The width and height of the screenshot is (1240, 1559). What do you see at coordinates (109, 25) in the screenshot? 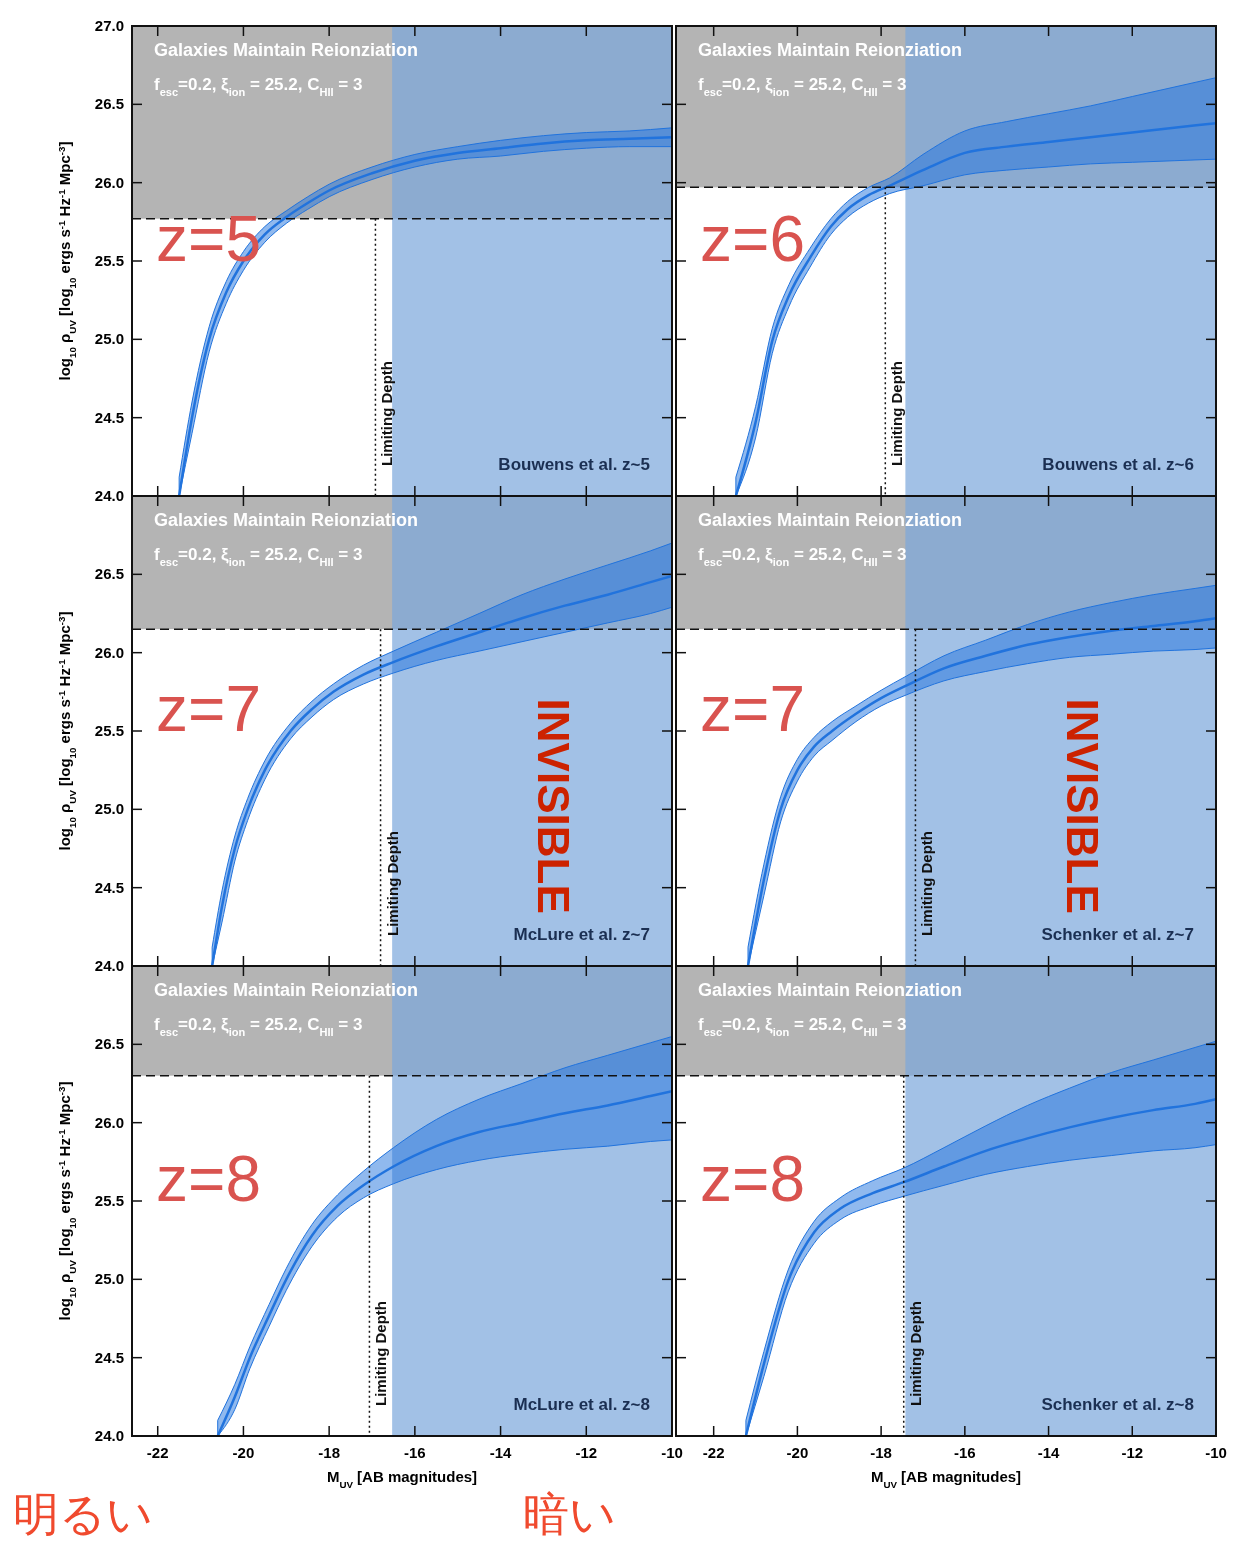
I see `y-tick-label: 27.0` at bounding box center [109, 25].